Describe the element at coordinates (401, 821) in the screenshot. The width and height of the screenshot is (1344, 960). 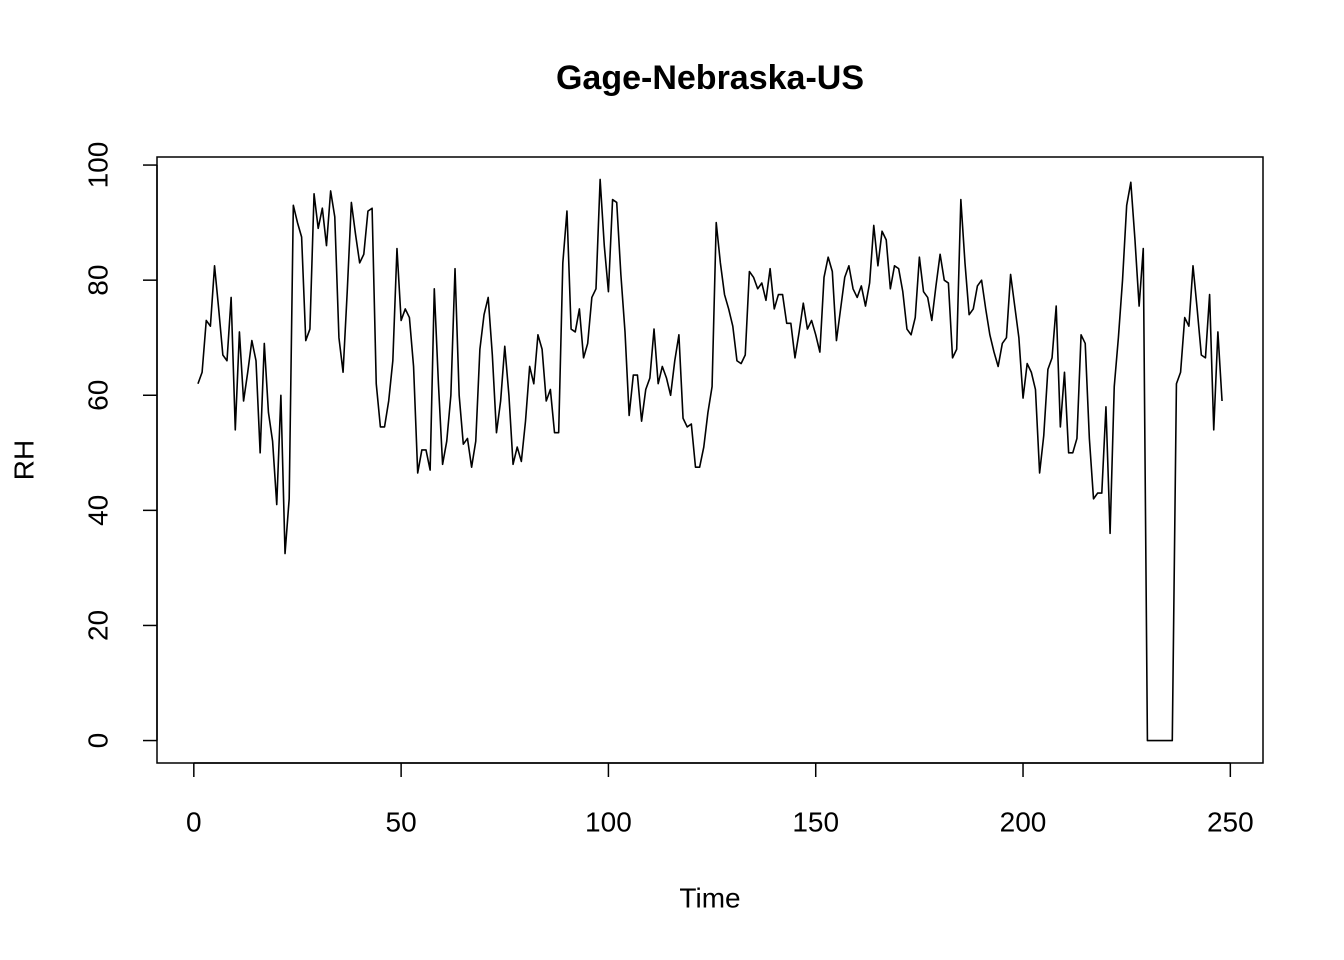
I see `x-tick-label: 50` at that location.